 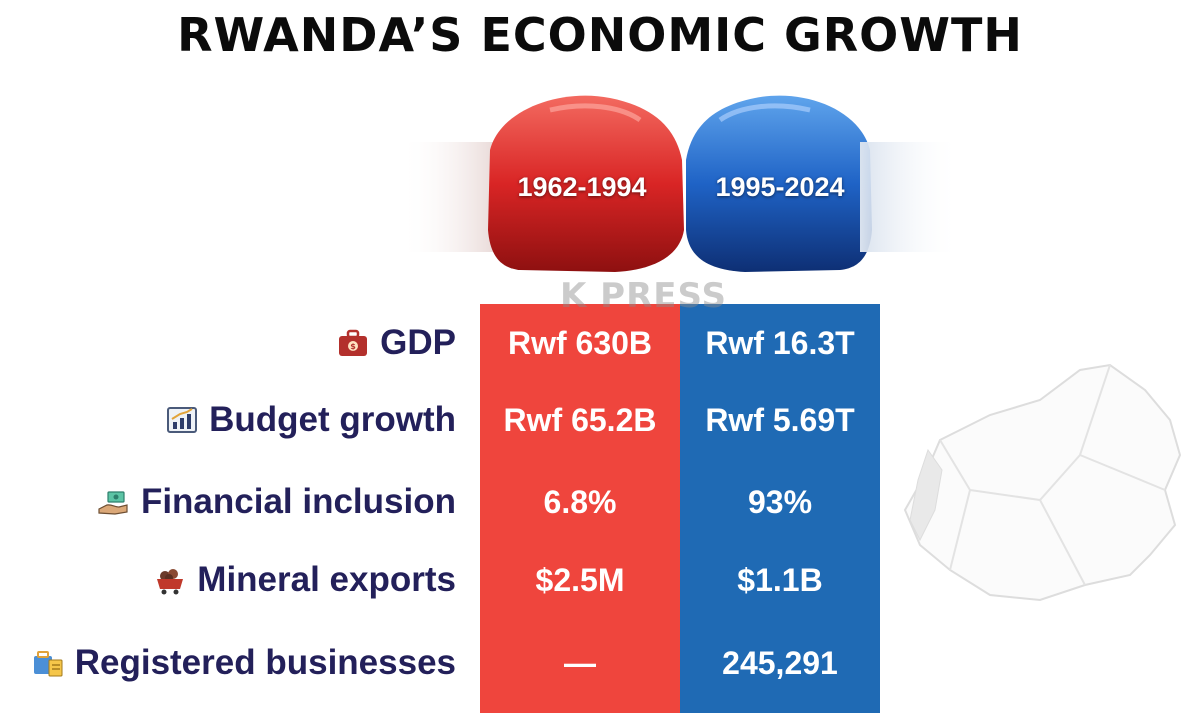 I want to click on row-label-gdp: $ GDP, so click(x=396, y=343).